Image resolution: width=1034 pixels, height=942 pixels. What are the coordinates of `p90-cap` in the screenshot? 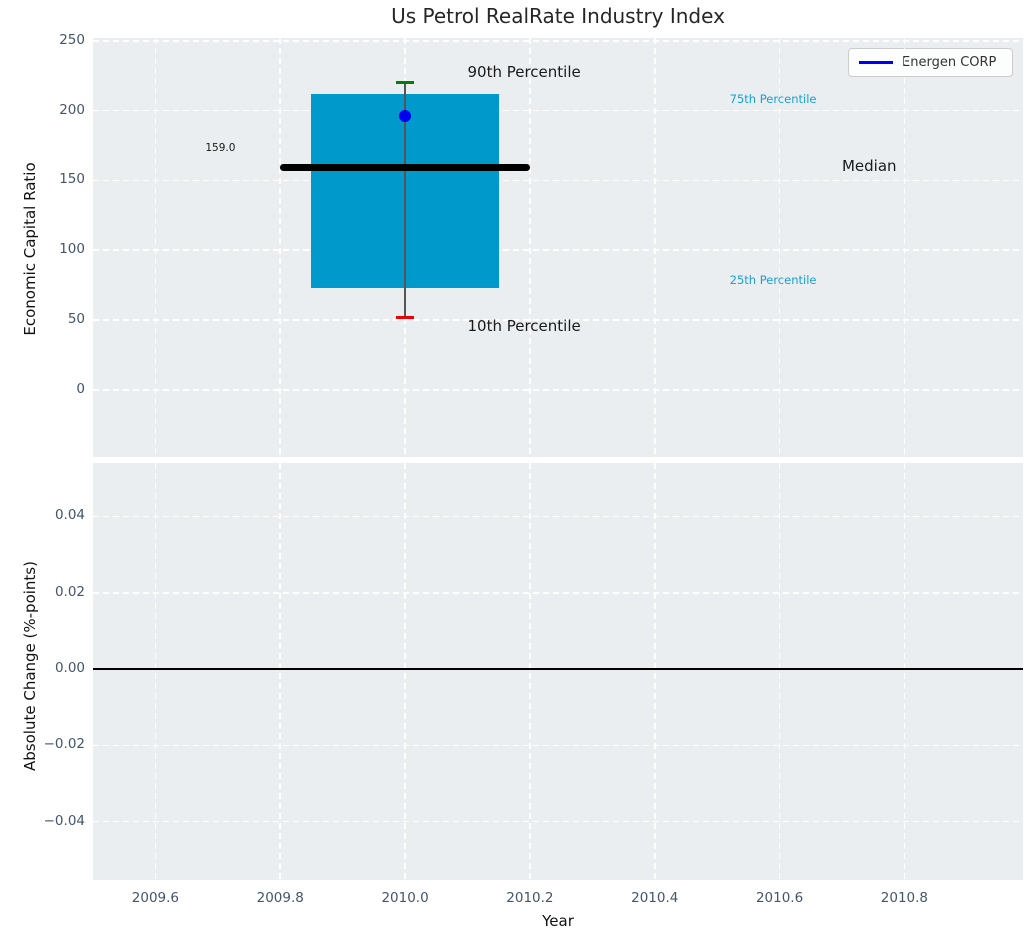 It's located at (405, 82).